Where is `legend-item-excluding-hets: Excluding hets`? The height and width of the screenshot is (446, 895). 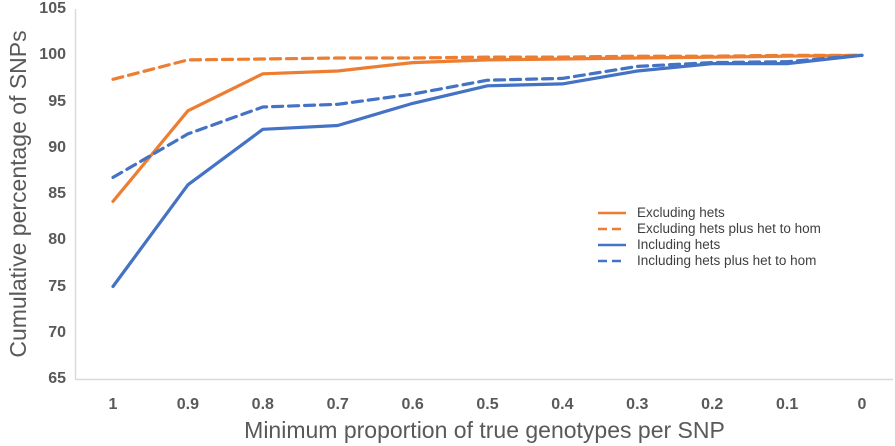
legend-item-excluding-hets: Excluding hets is located at coordinates (709, 213).